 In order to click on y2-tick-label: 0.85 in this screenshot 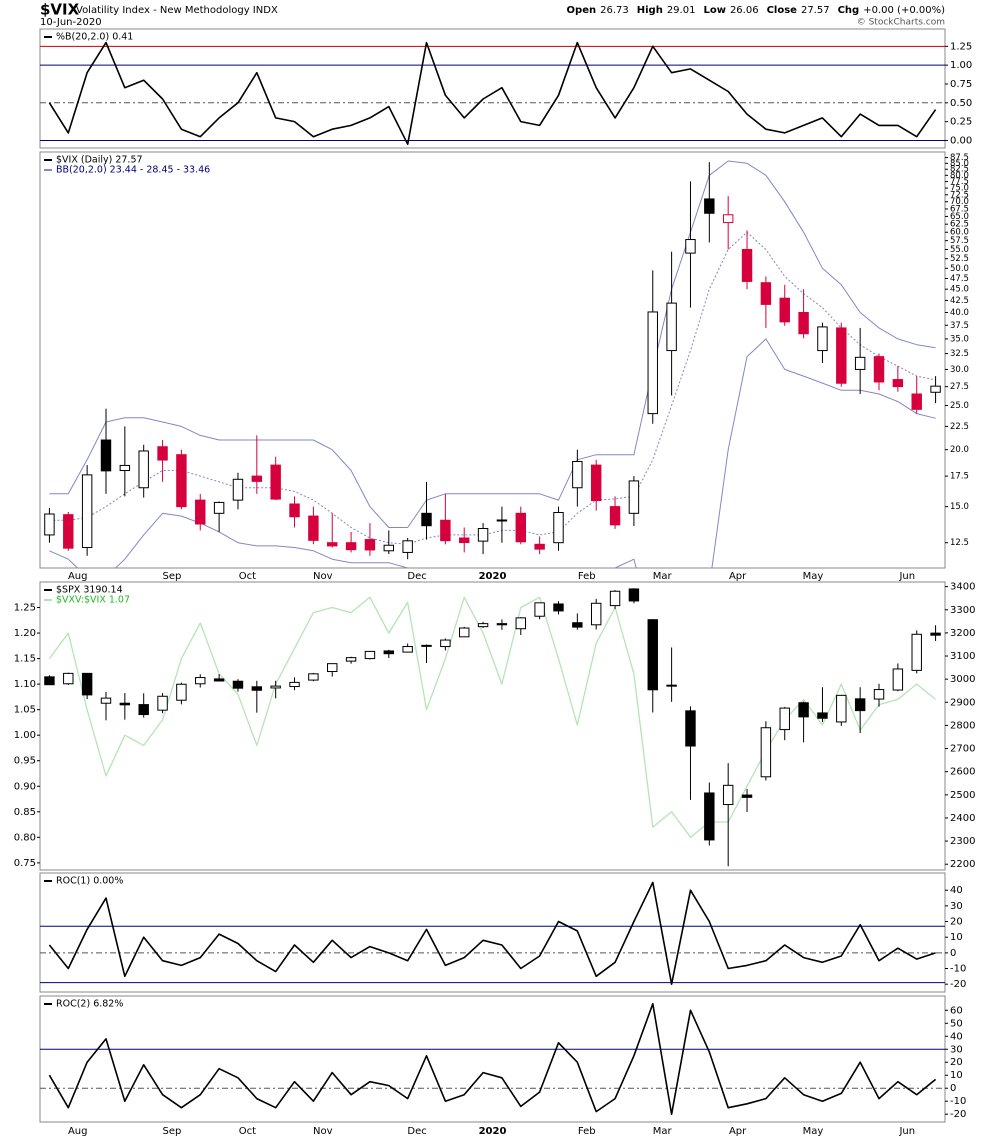, I will do `click(25, 812)`.